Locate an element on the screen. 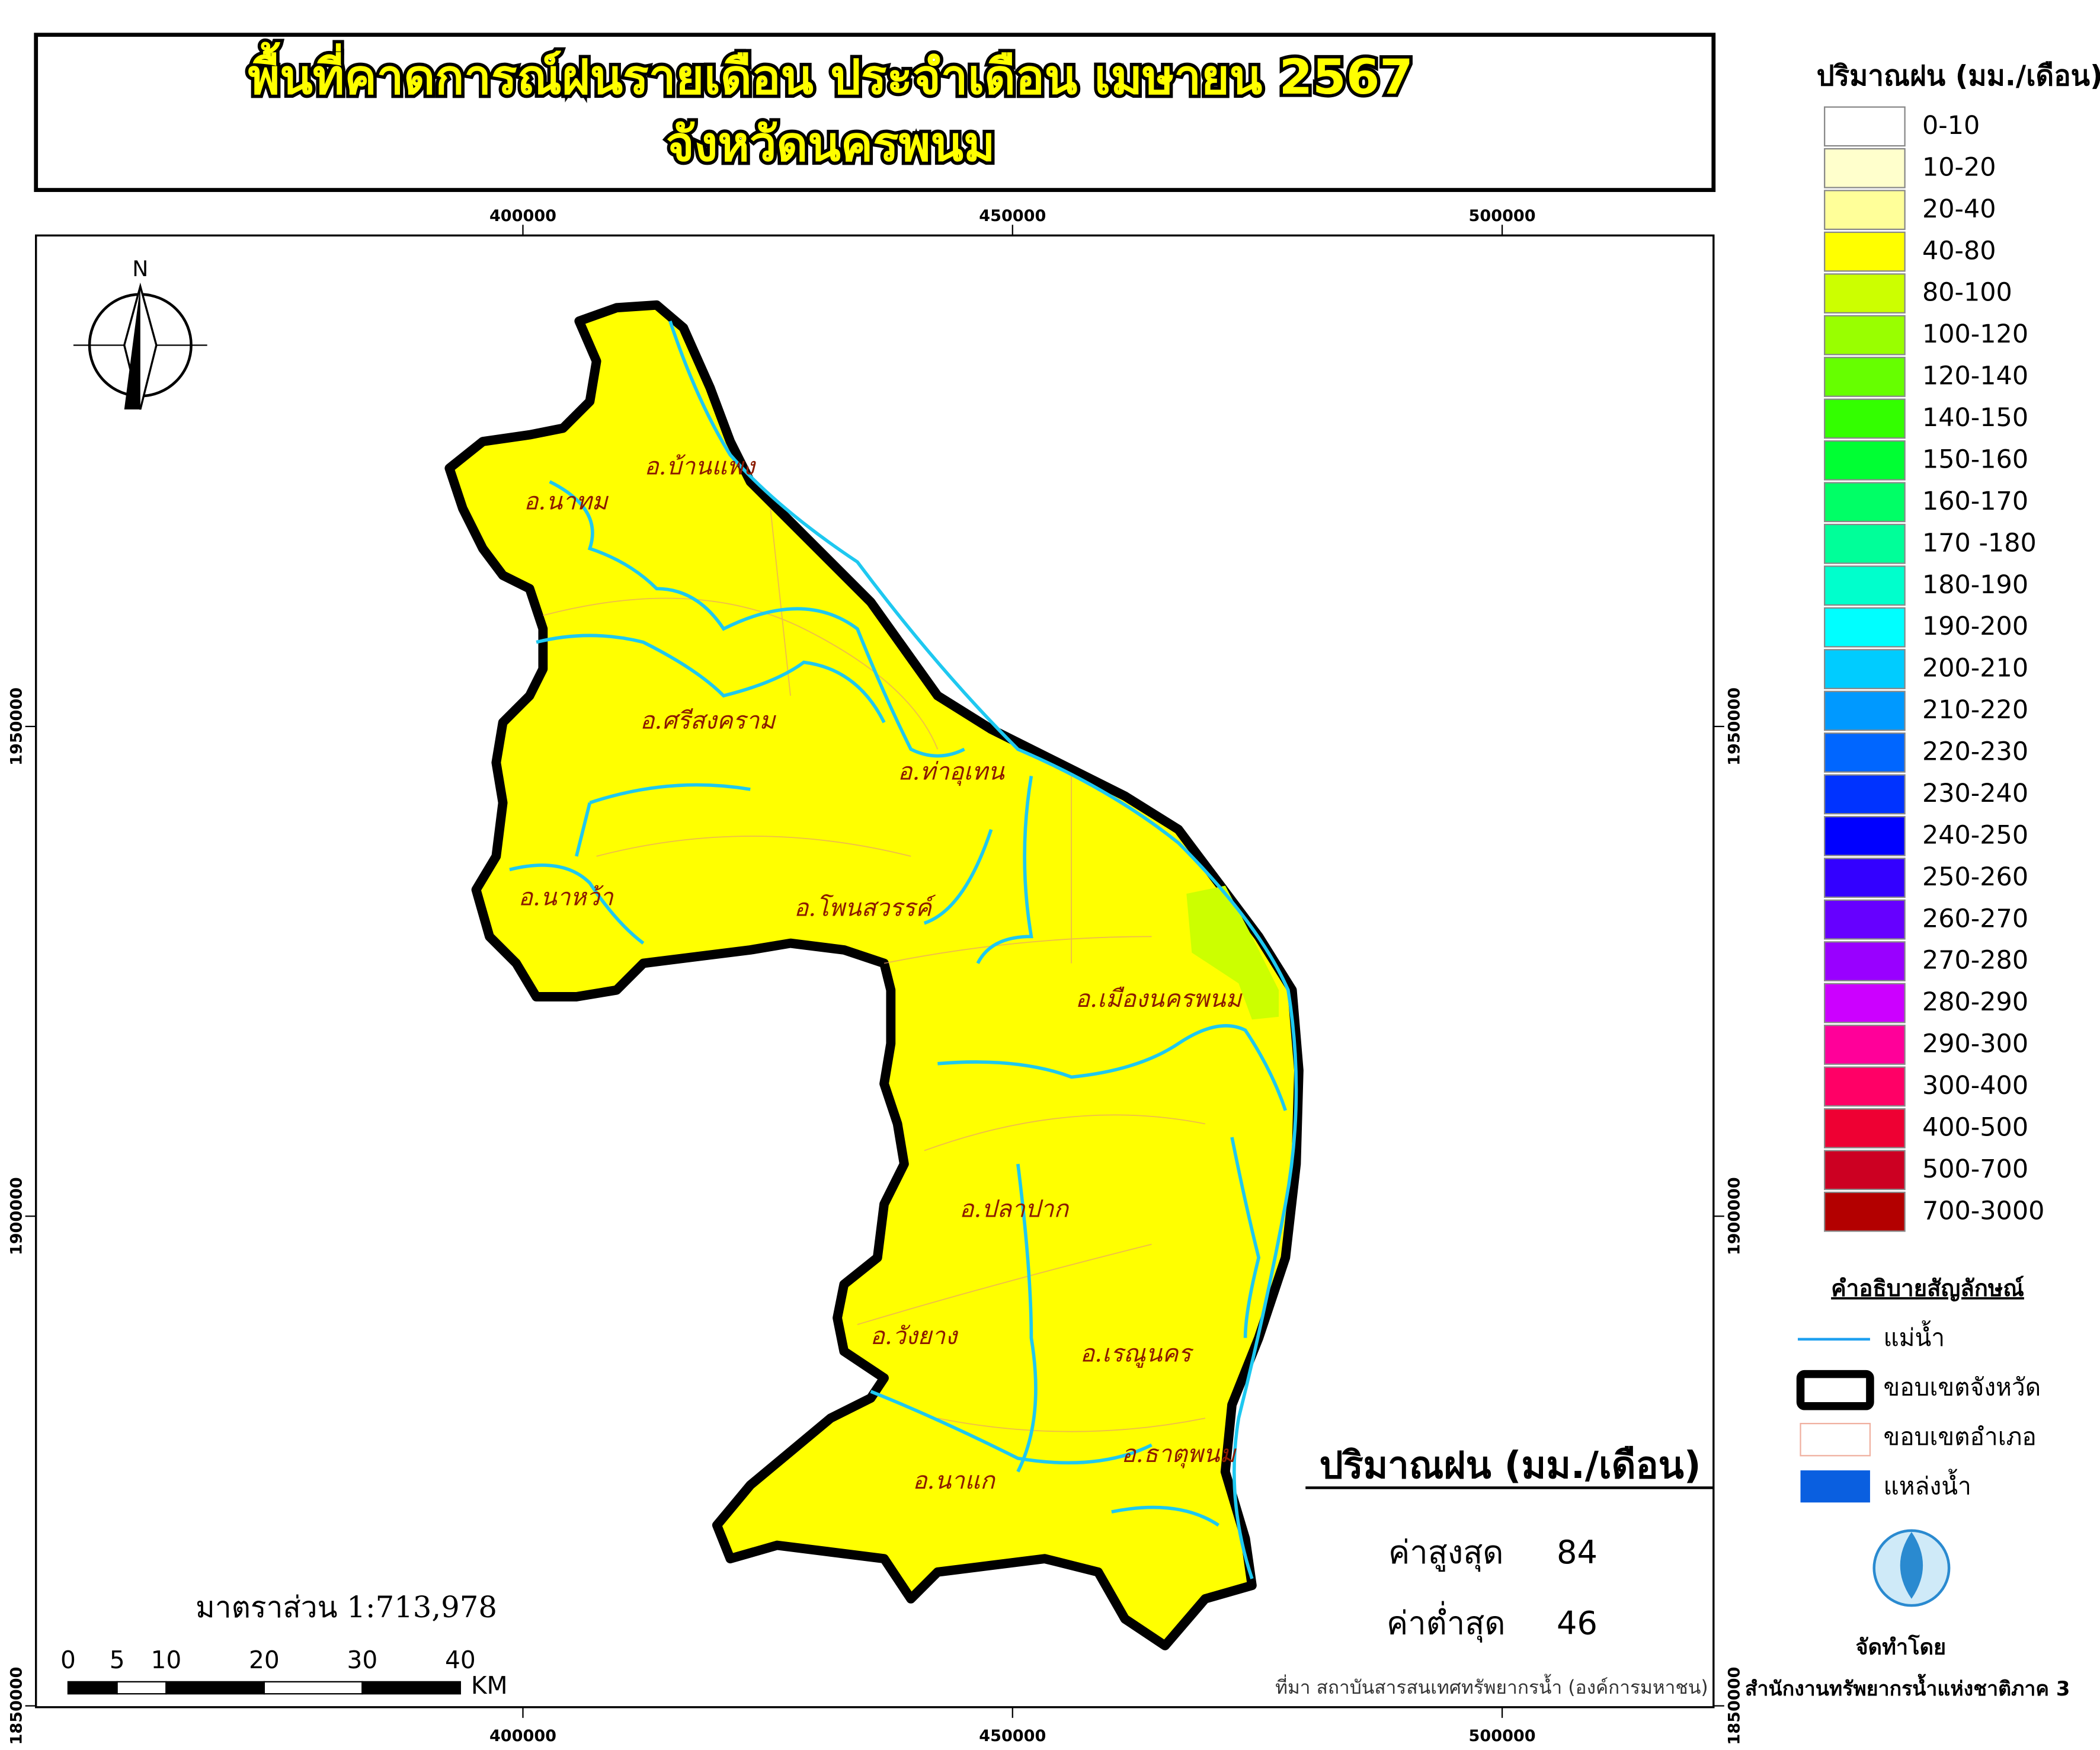 The height and width of the screenshot is (1750, 2100). symbol-label: ขอบเขตอำเภอ is located at coordinates (1960, 1436).